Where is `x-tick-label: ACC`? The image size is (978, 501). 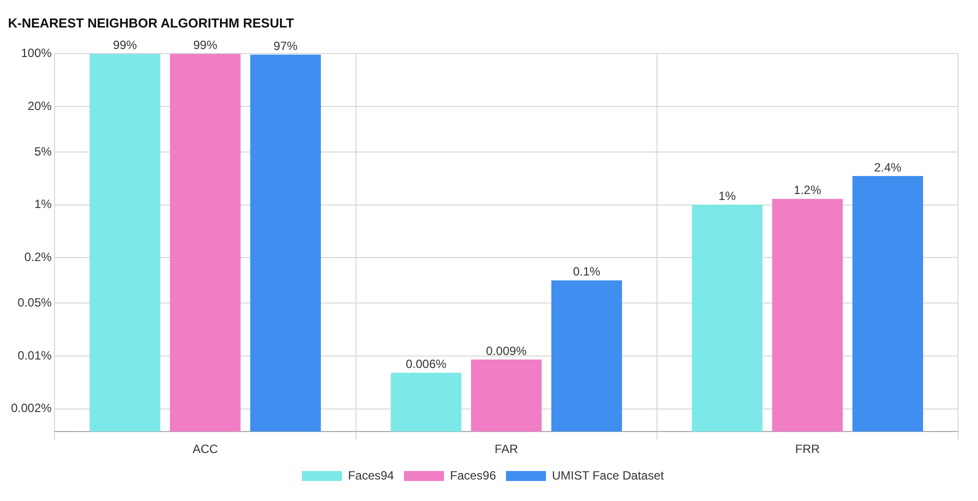 x-tick-label: ACC is located at coordinates (205, 449).